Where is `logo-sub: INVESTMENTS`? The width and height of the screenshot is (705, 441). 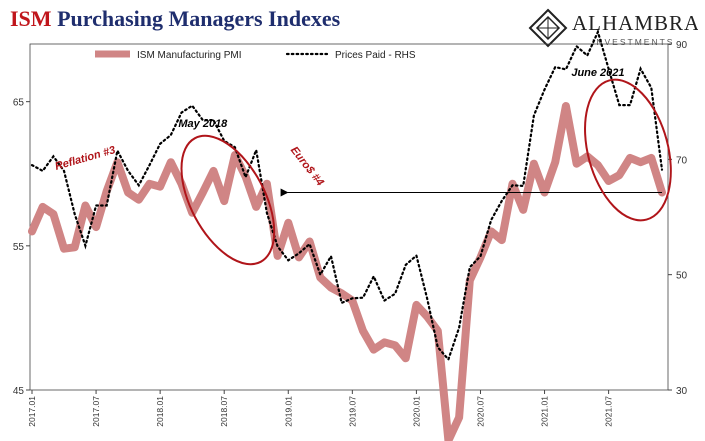
logo-sub: INVESTMENTS is located at coordinates (633, 42).